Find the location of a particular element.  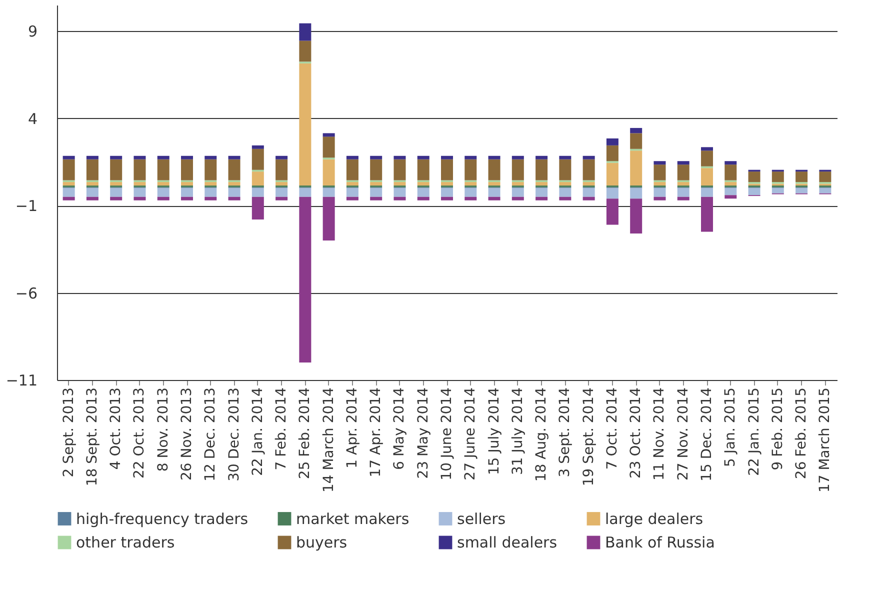

x-tick-label: 7 Feb. 2014 is located at coordinates (282, 428).